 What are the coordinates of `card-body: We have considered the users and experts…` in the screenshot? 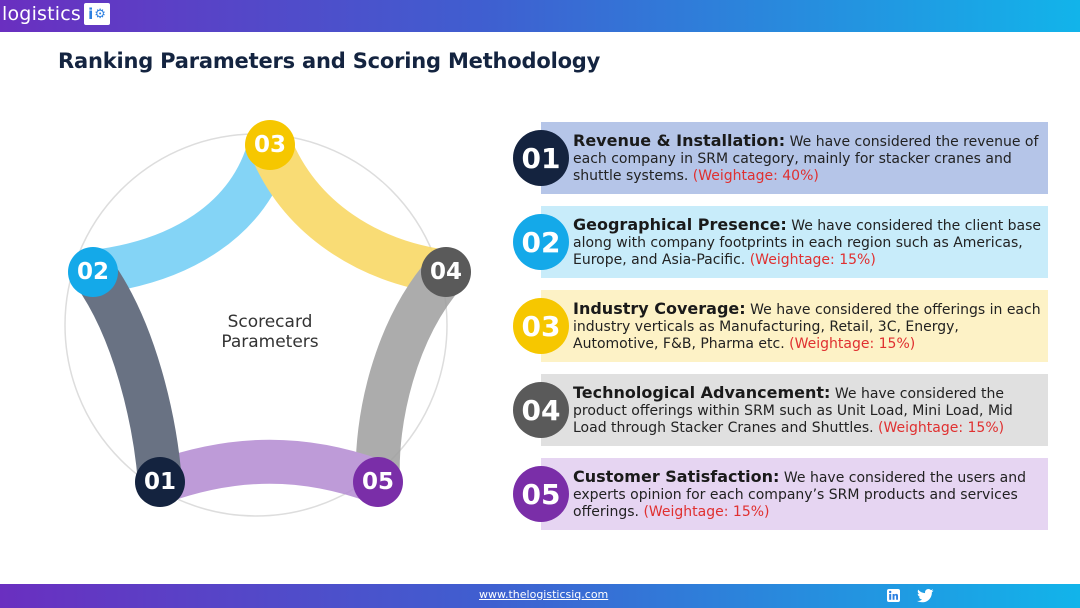 It's located at (800, 495).